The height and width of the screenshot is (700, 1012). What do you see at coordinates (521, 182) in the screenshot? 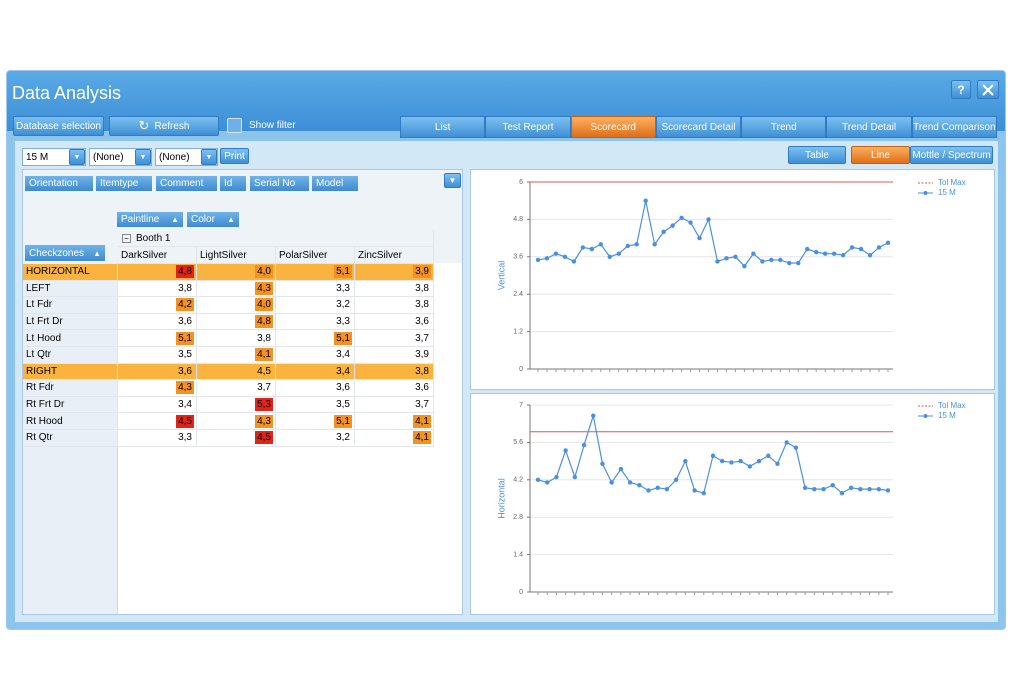
I see `y-tick-label: 6` at bounding box center [521, 182].